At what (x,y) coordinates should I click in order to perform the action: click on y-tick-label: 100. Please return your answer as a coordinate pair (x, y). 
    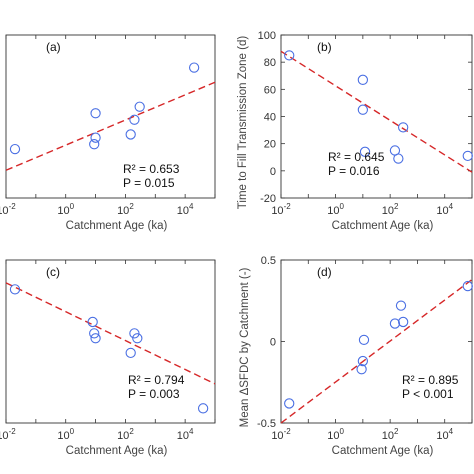
    Looking at the image, I should click on (267, 36).